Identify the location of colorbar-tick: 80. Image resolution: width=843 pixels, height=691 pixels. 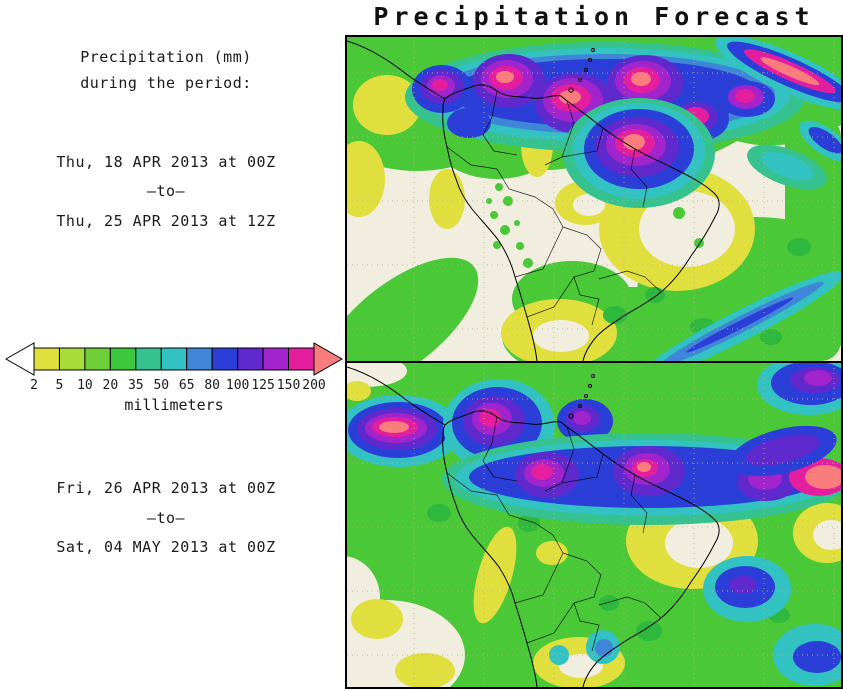
(212, 385).